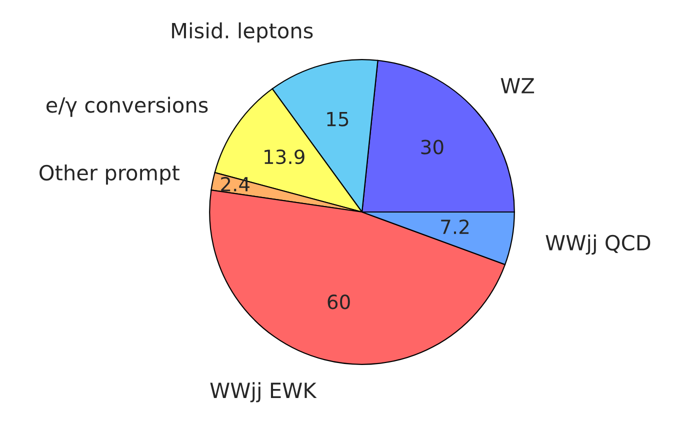  Describe the element at coordinates (598, 244) in the screenshot. I see `slice-label: WWjj QCD` at that location.